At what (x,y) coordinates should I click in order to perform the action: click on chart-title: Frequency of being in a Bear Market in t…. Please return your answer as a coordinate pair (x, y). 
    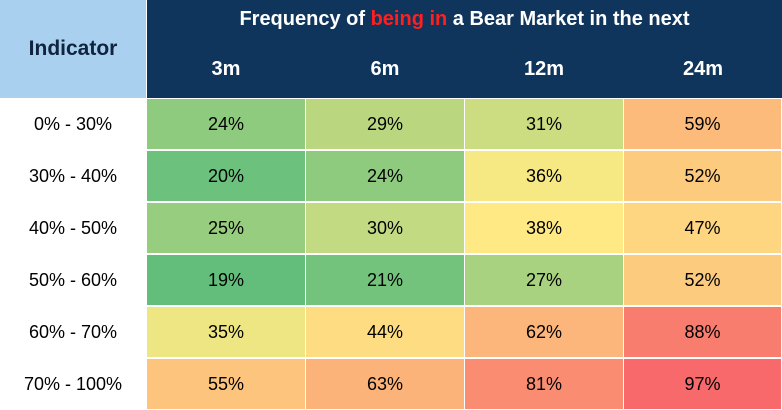
    Looking at the image, I should click on (464, 19).